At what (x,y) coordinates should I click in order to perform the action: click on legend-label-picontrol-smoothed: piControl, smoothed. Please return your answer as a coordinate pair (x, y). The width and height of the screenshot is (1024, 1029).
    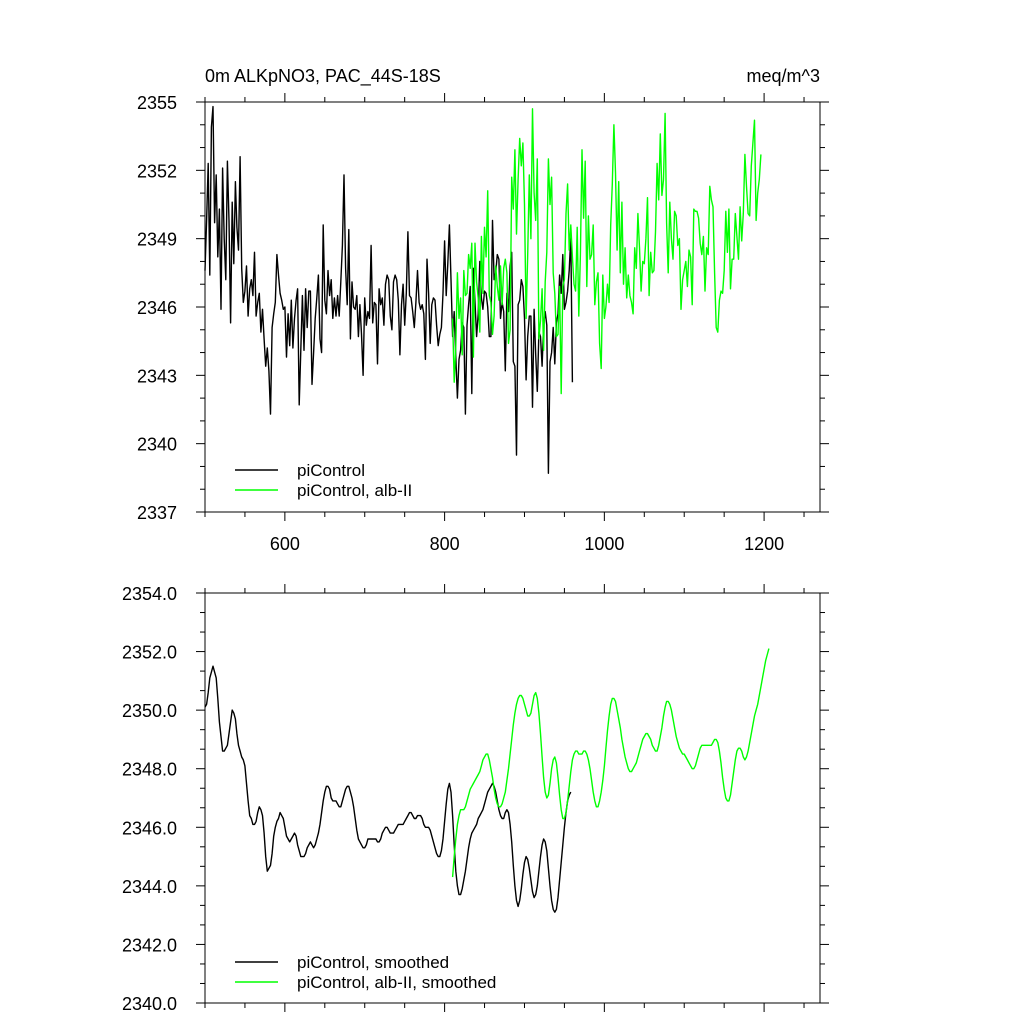
    Looking at the image, I should click on (373, 962).